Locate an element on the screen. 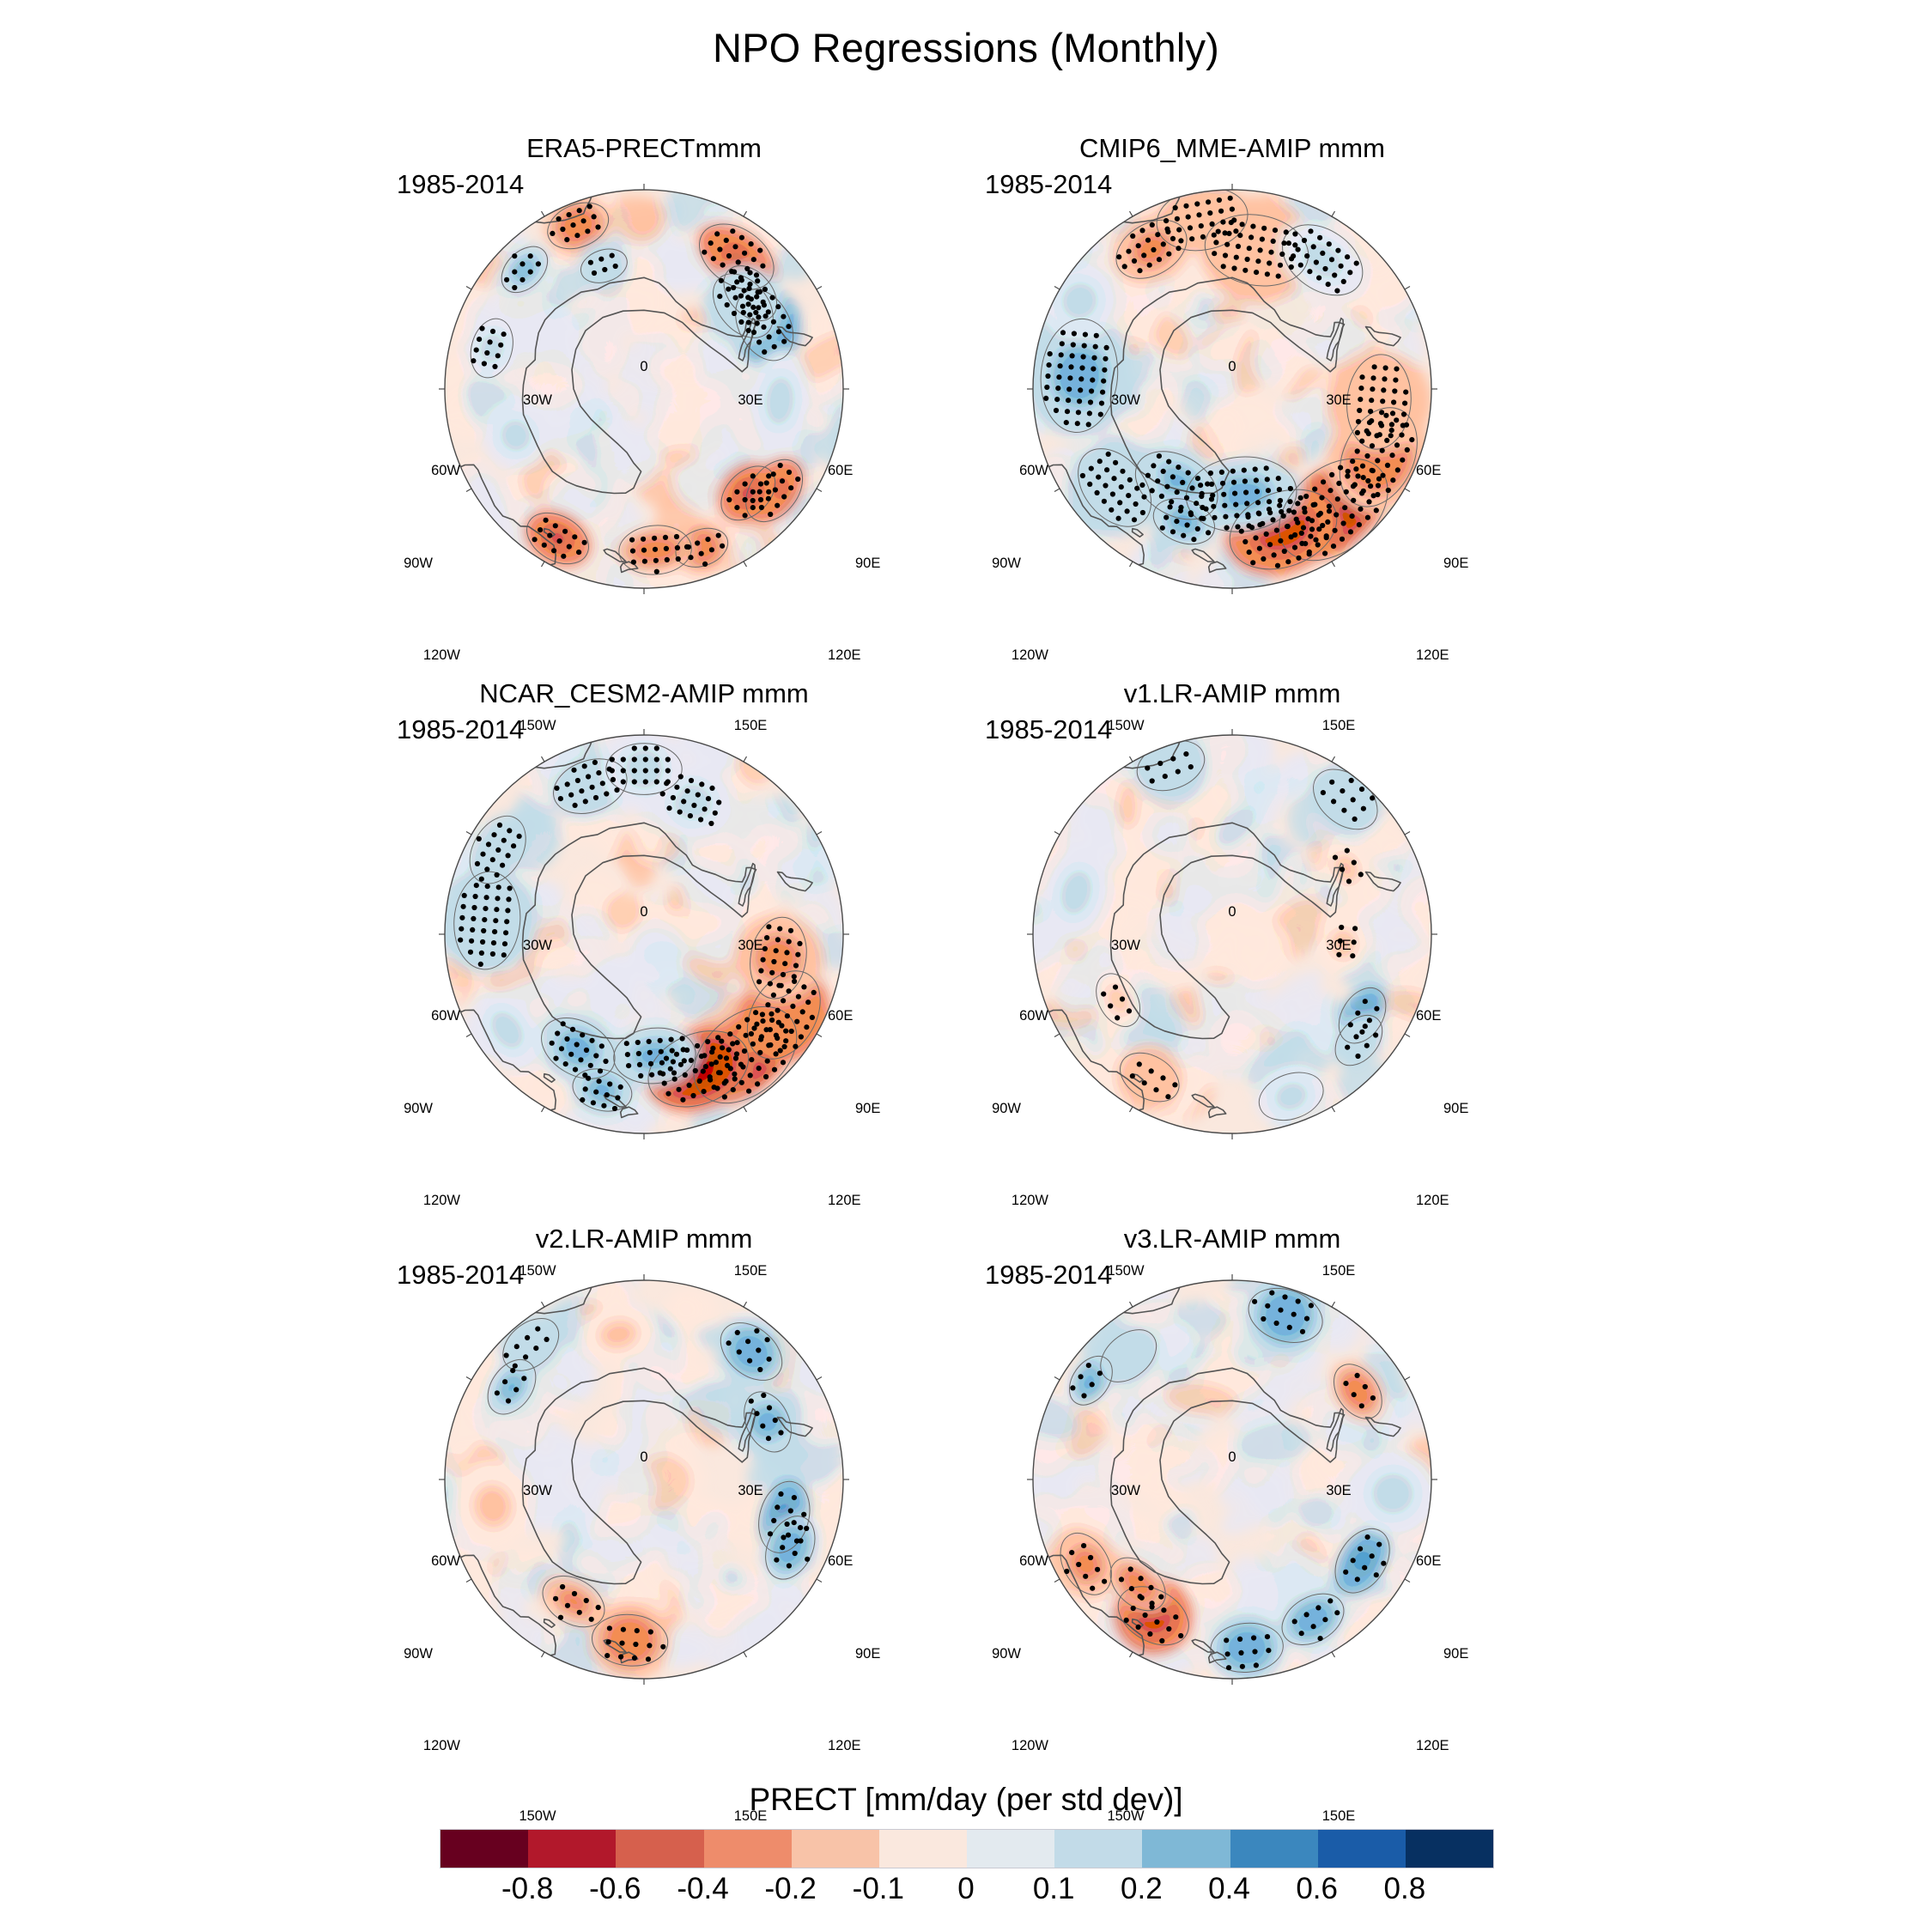 The image size is (1932, 1932). panel-period-cmip6_mme: 1985-2014 is located at coordinates (1049, 184).